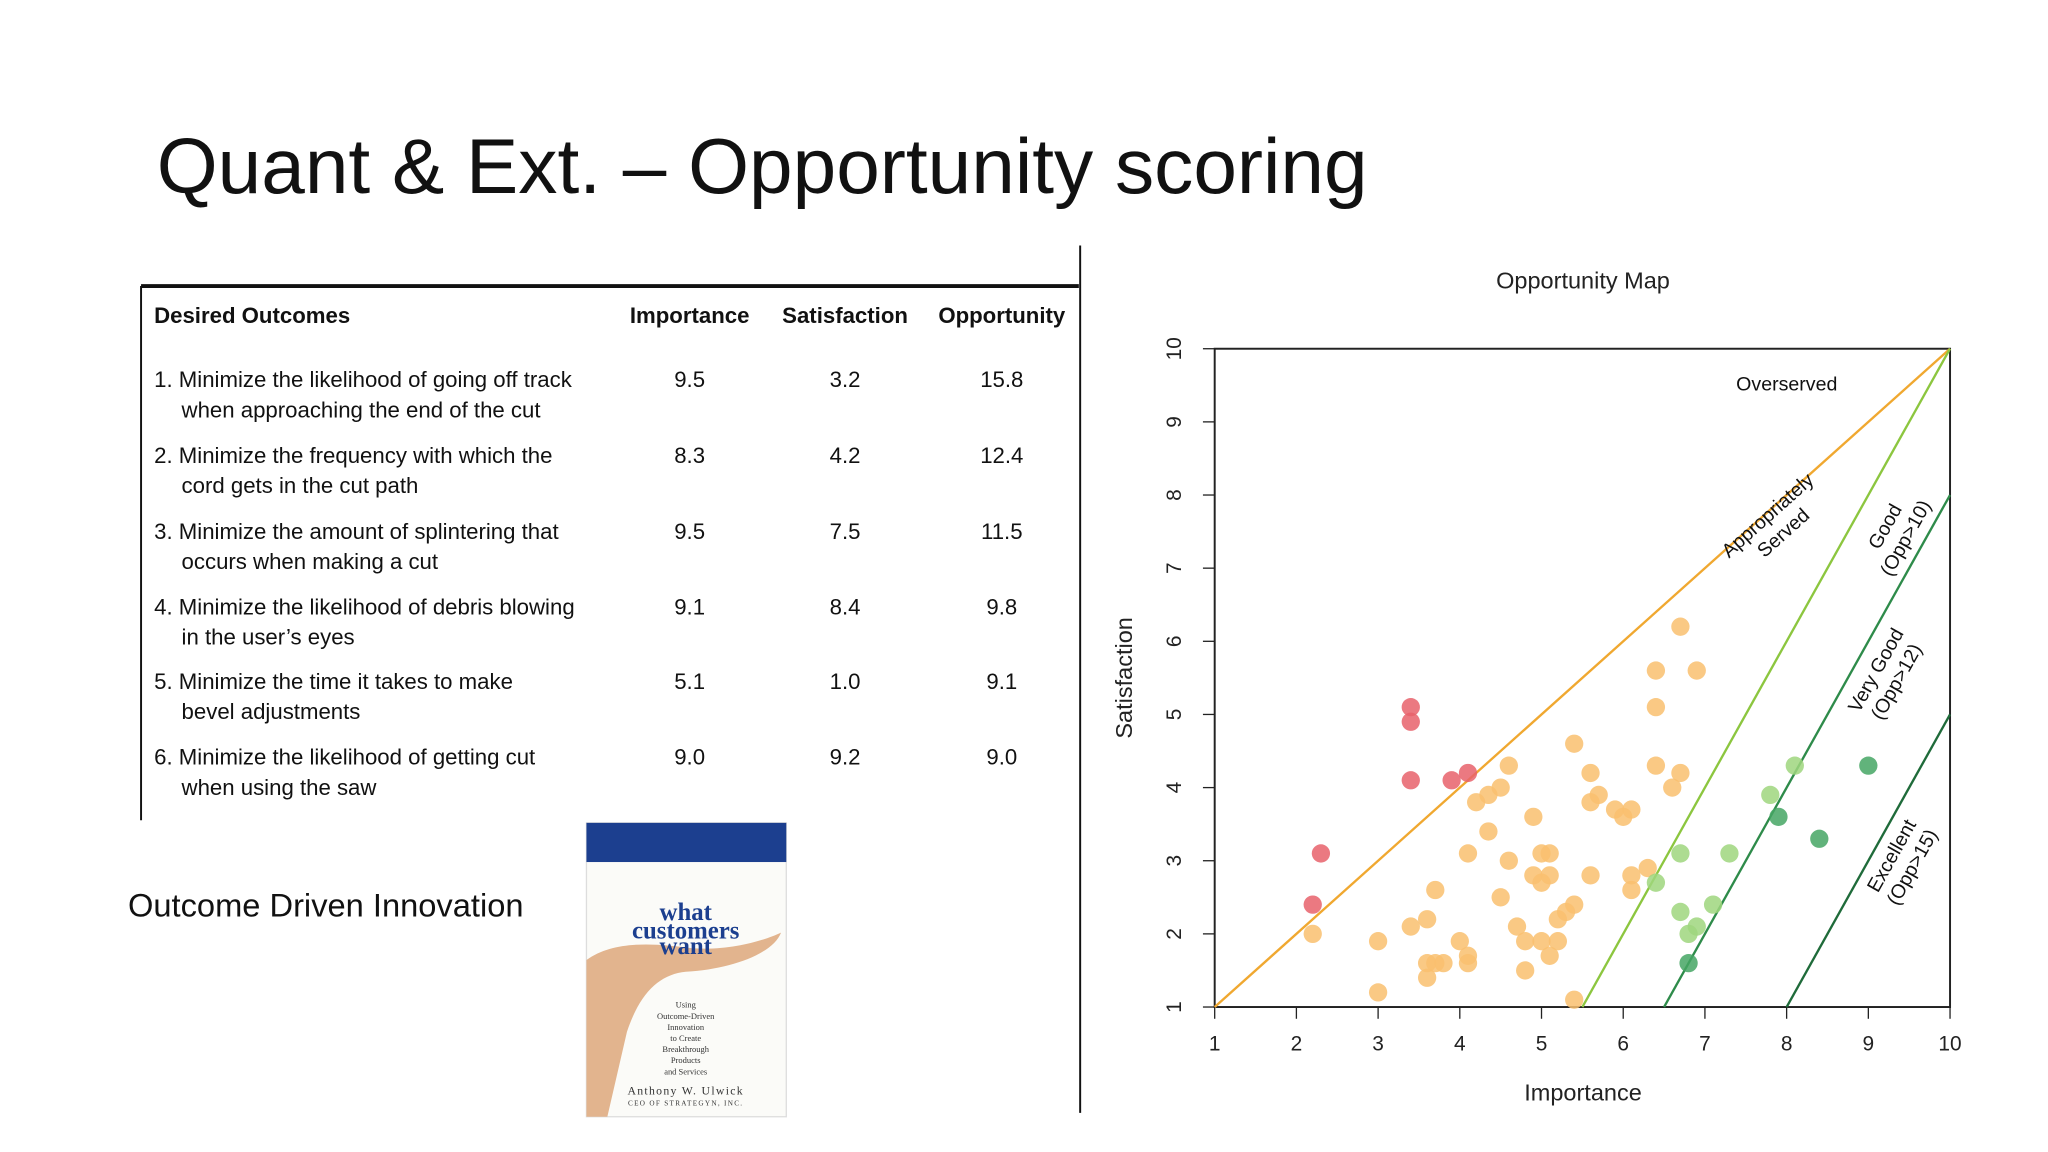 The height and width of the screenshot is (1152, 2048). Describe the element at coordinates (686, 930) in the screenshot. I see `book-title: customers` at that location.